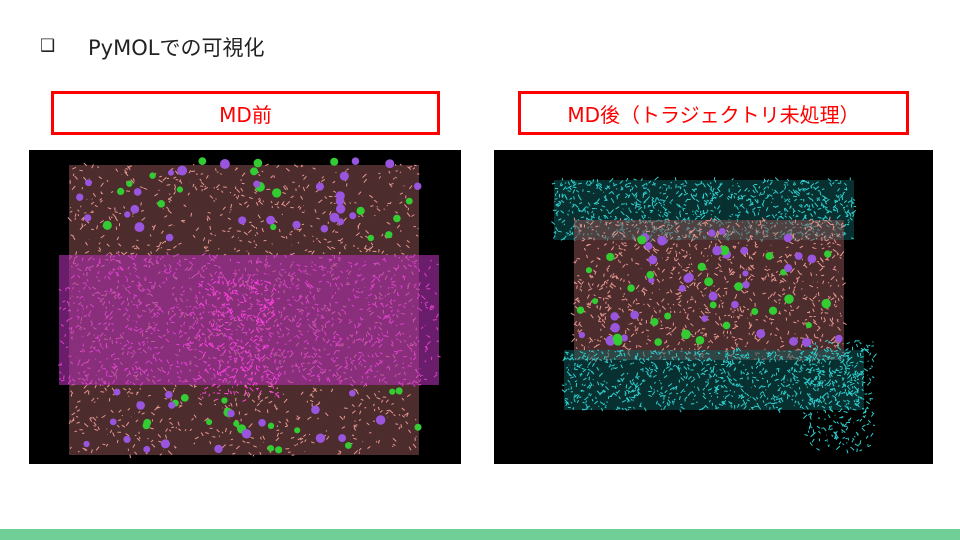 Image resolution: width=960 pixels, height=540 pixels. What do you see at coordinates (48, 46) in the screenshot?
I see `checkbox-square-icon: ❑` at bounding box center [48, 46].